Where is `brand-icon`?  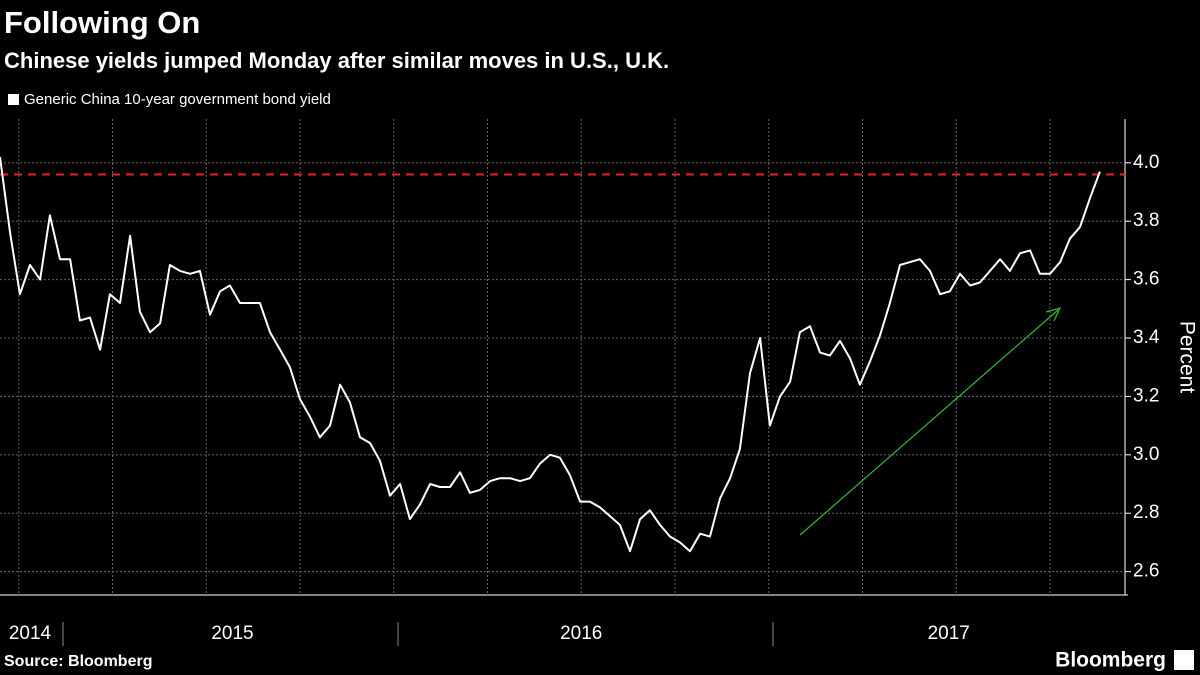
brand-icon is located at coordinates (1184, 660).